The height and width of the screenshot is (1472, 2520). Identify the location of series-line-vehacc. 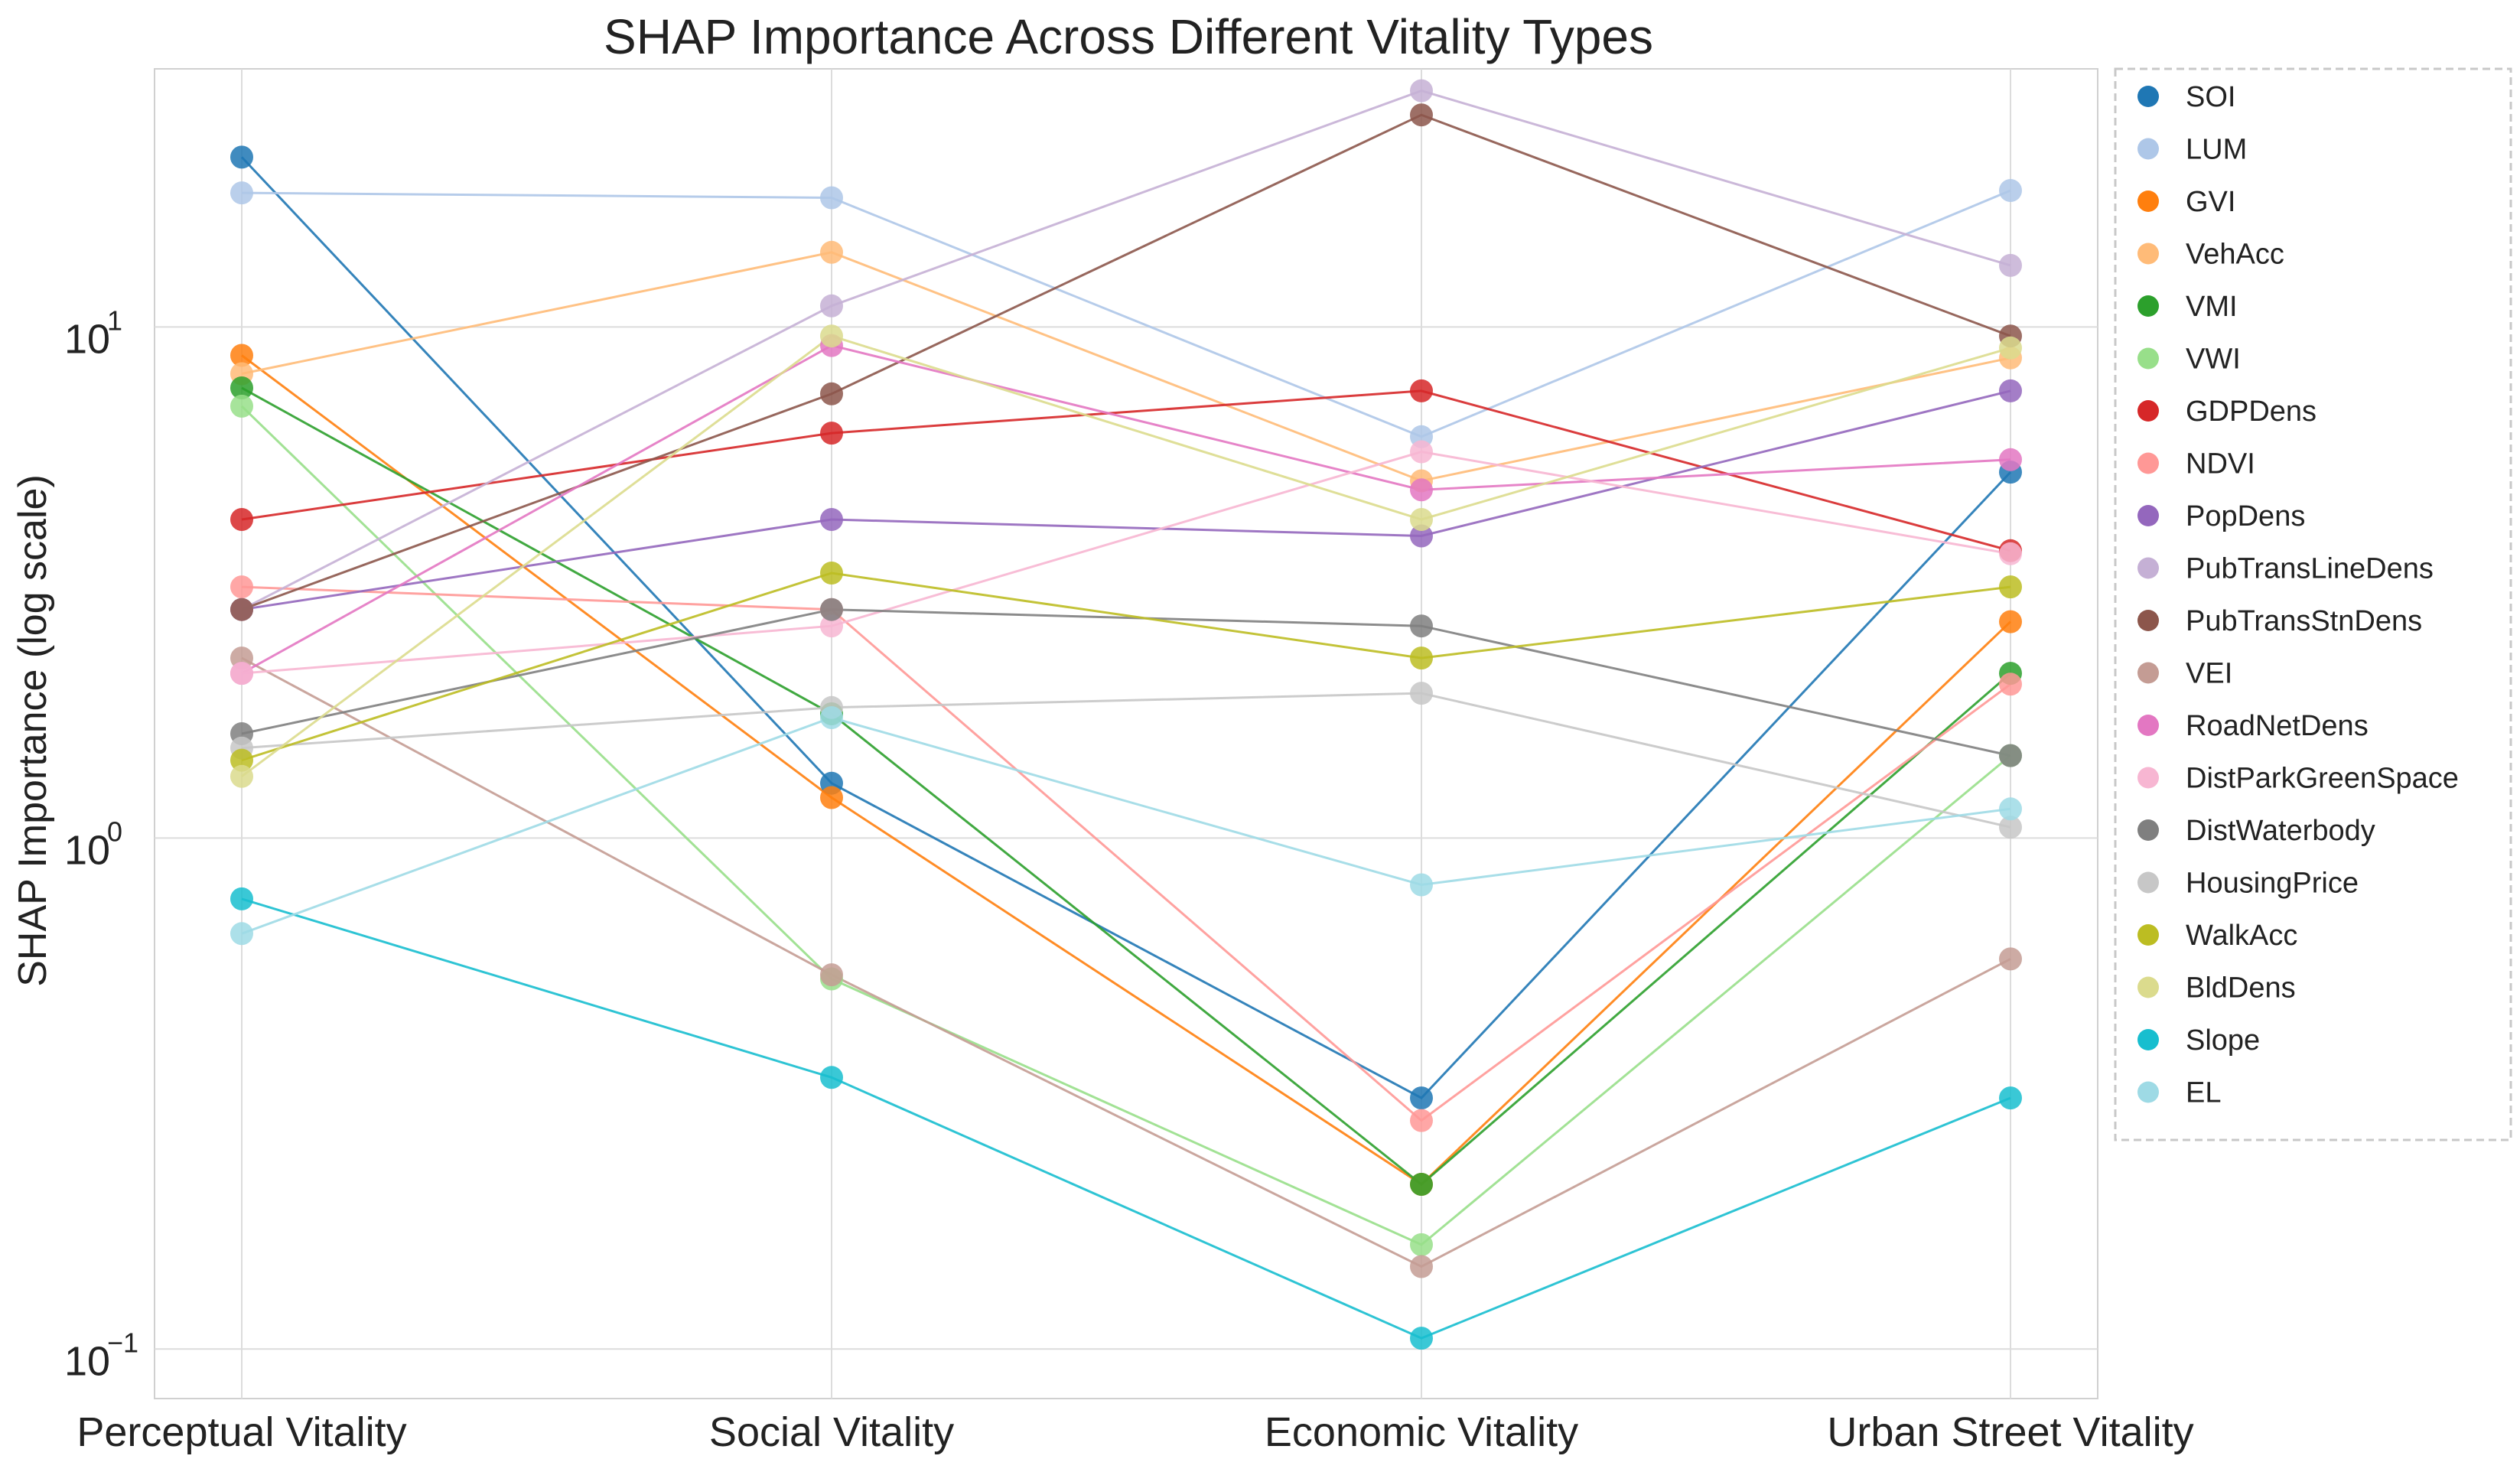
(1126, 367).